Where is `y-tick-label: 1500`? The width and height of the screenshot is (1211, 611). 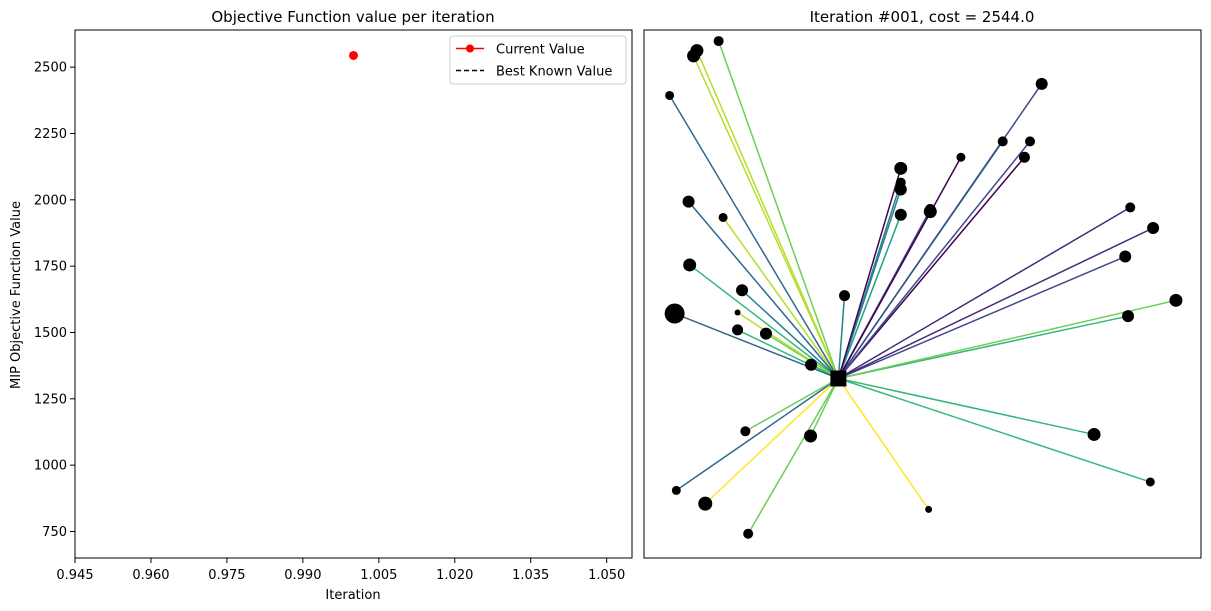 y-tick-label: 1500 is located at coordinates (50, 333).